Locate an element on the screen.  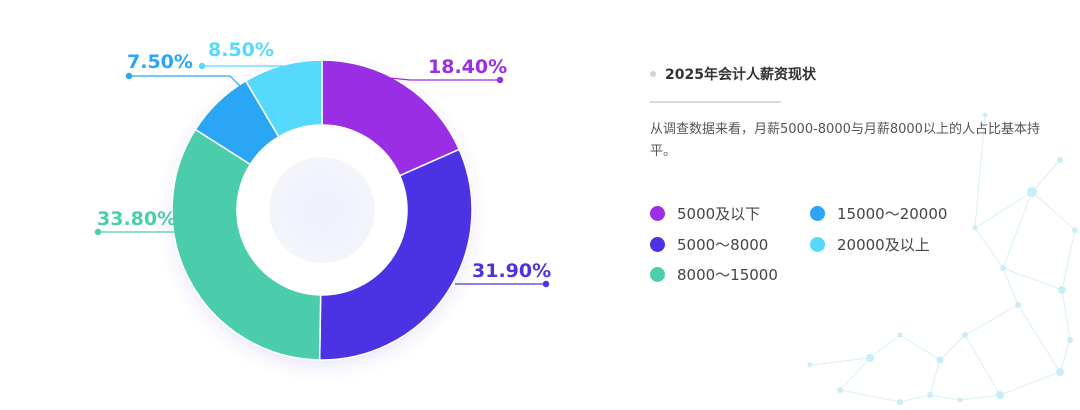
legend-item-5000-8000: 5000～8000 is located at coordinates (709, 244).